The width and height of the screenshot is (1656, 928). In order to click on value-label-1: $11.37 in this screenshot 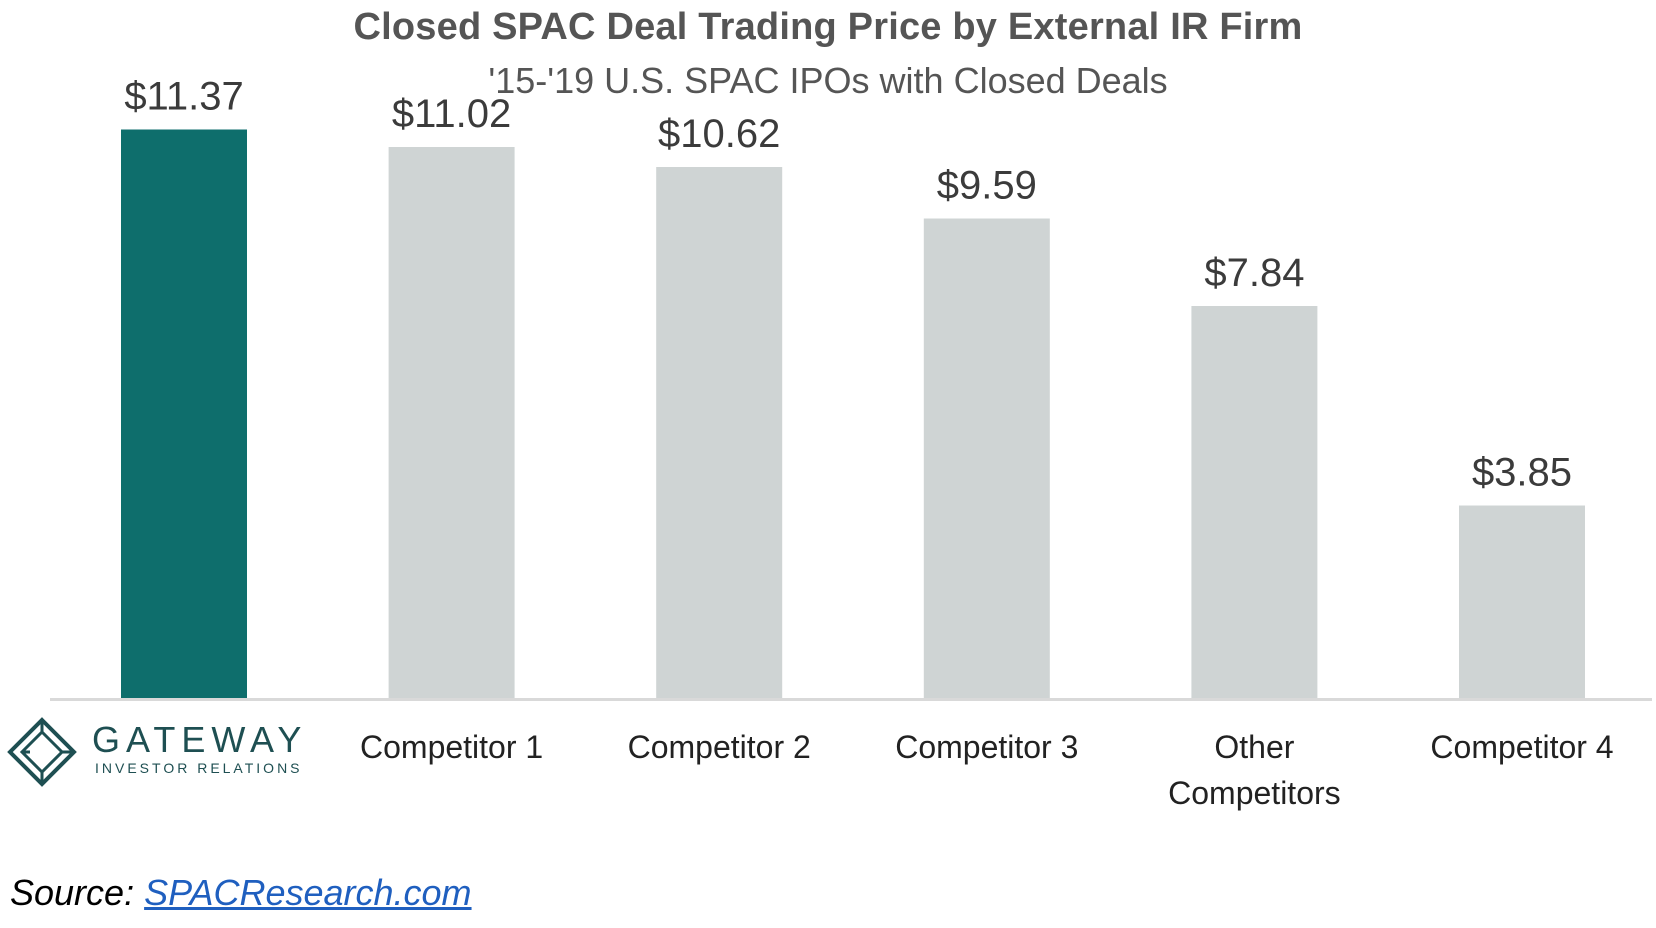, I will do `click(183, 97)`.